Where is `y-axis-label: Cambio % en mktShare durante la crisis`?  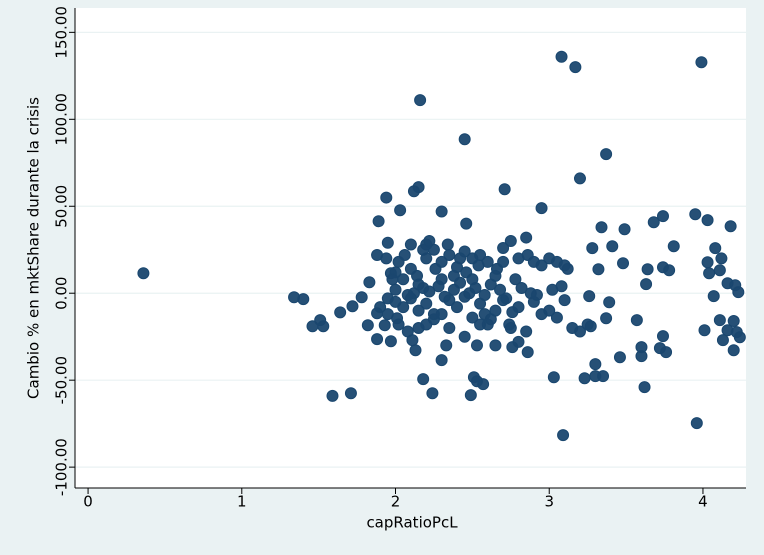
y-axis-label: Cambio % en mktShare durante la crisis is located at coordinates (34, 248).